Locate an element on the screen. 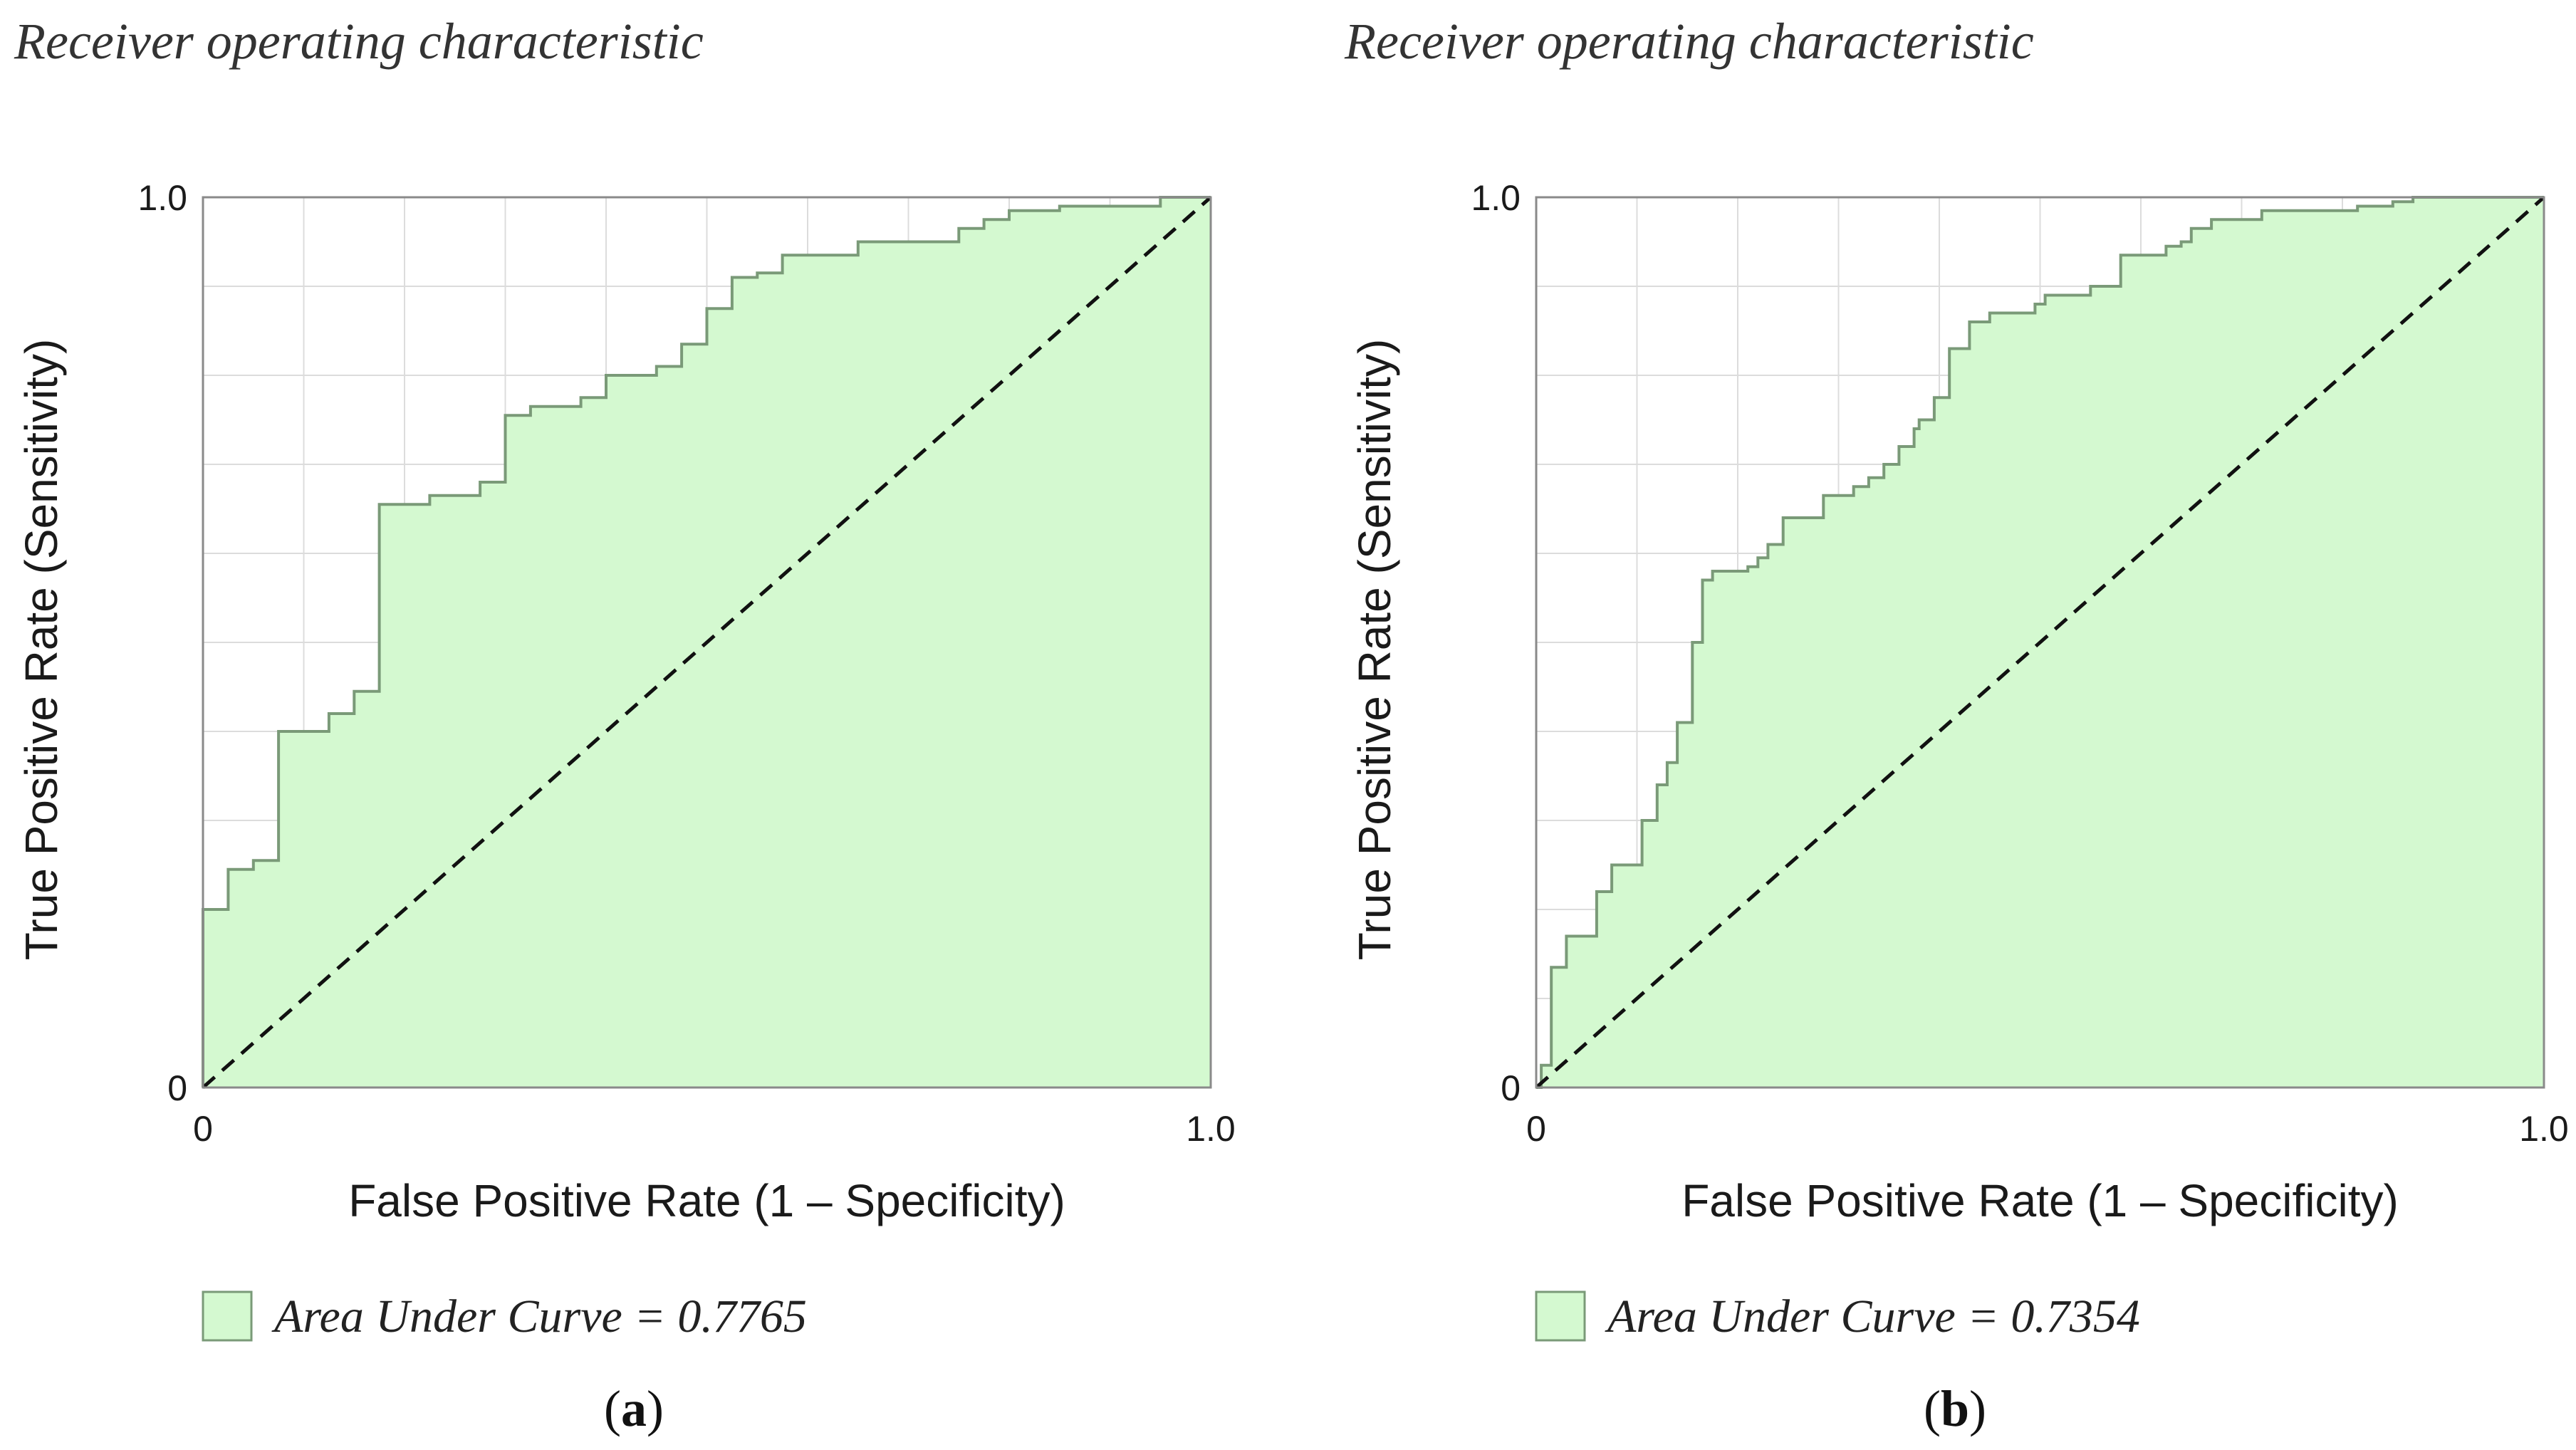  panel-caption: (a) is located at coordinates (634, 1408).